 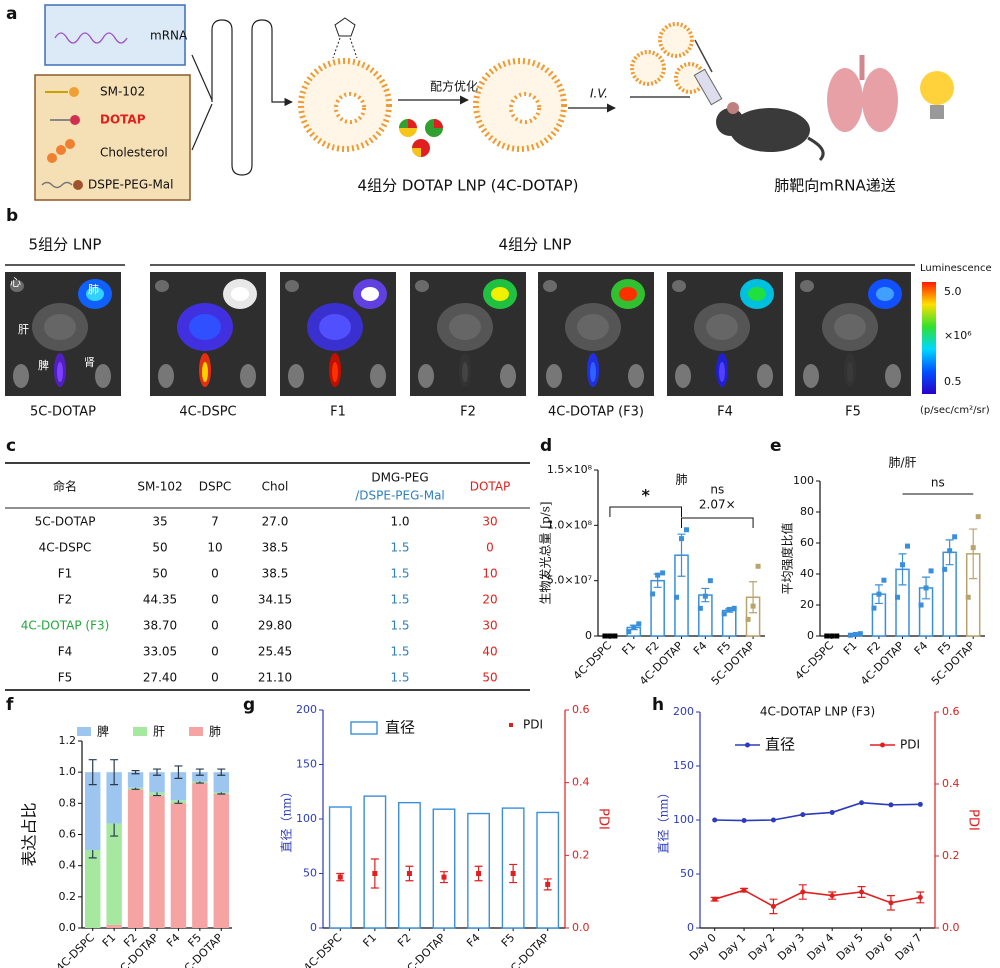 What do you see at coordinates (68, 834) in the screenshot?
I see `y-tick-label: 0.6` at bounding box center [68, 834].